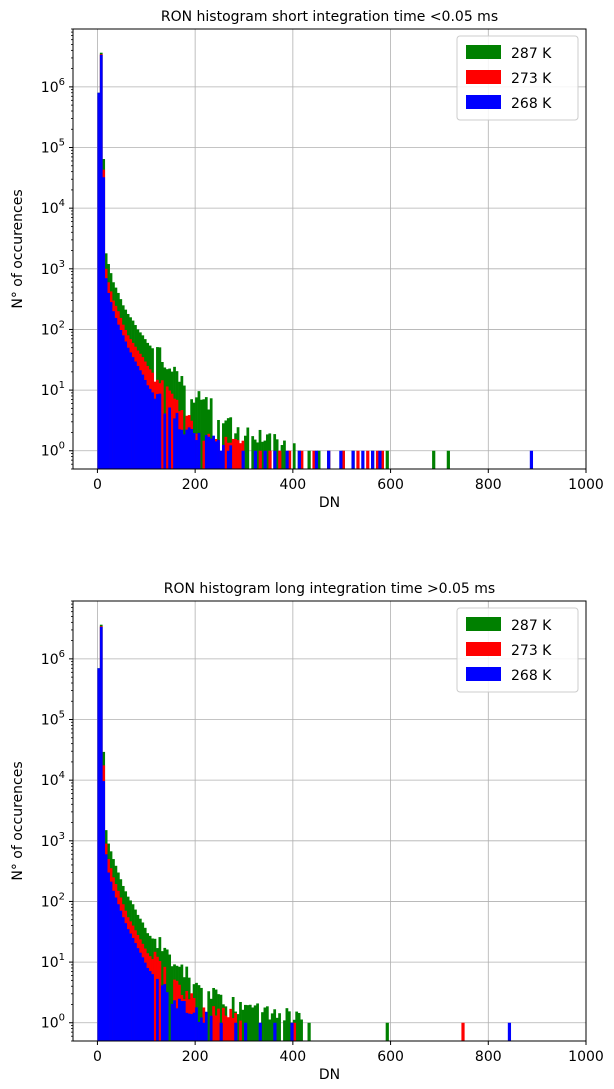  Describe the element at coordinates (97, 1057) in the screenshot. I see `x-tick-label: 0` at that location.